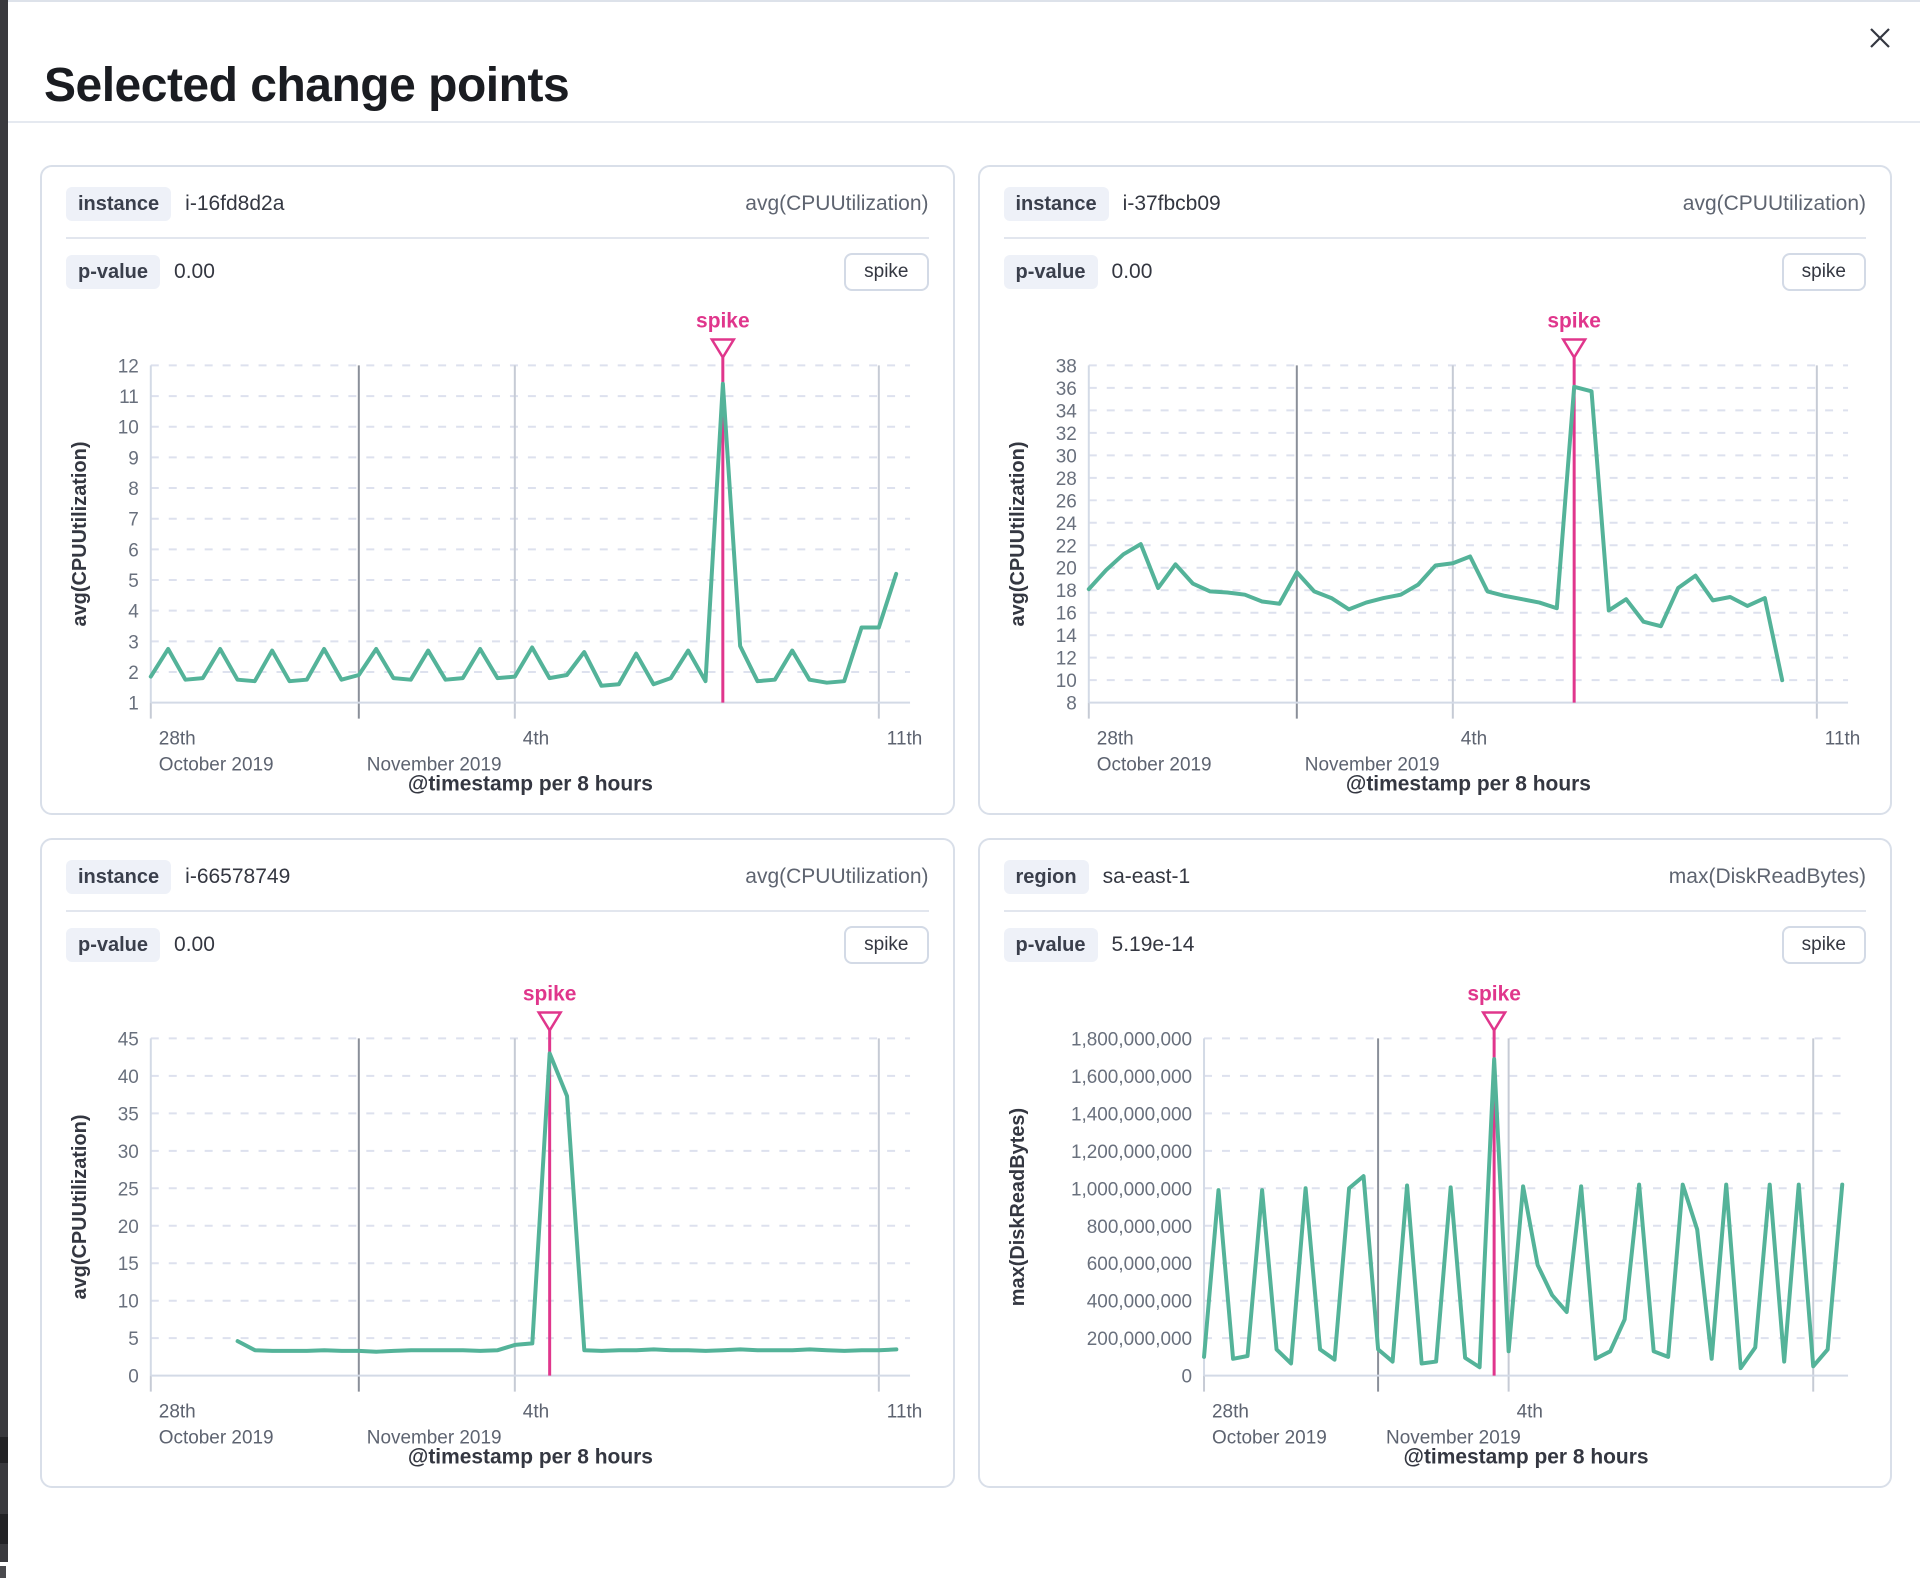 The image size is (1920, 1578). I want to click on svg-text: 1,600,000,000, so click(1130, 1077).